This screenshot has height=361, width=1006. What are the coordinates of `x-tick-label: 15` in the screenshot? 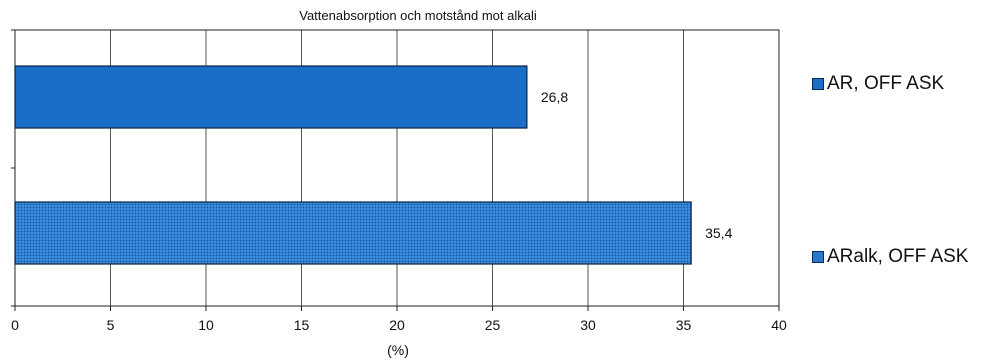 It's located at (302, 325).